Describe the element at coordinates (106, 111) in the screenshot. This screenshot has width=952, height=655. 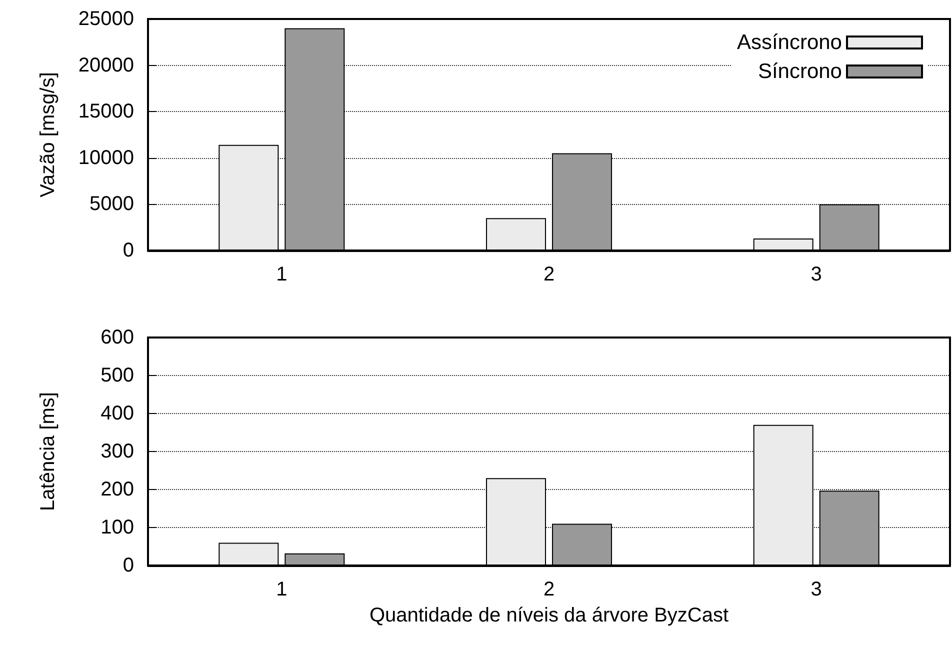
I see `y-tick-label: 15000` at that location.